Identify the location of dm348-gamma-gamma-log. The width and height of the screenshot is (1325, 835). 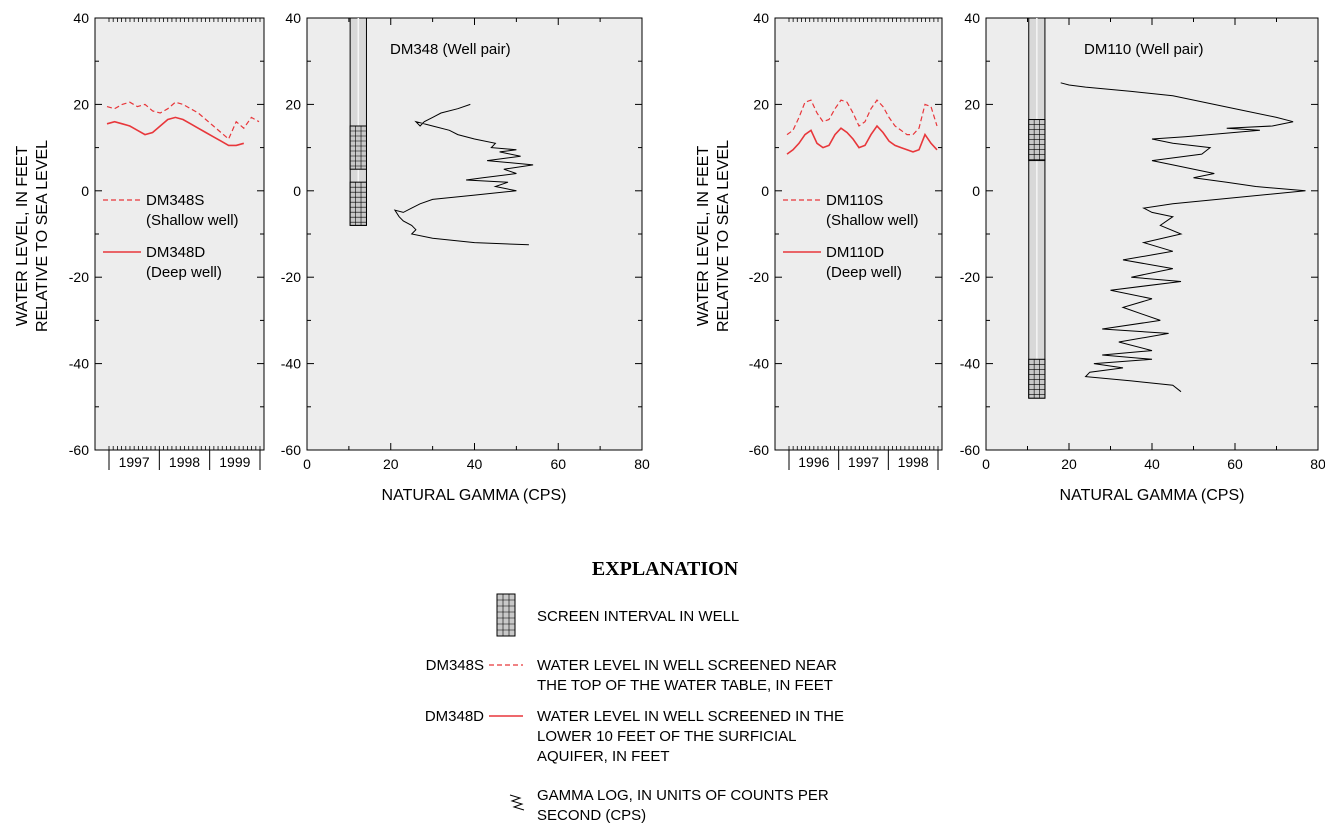
(463, 174).